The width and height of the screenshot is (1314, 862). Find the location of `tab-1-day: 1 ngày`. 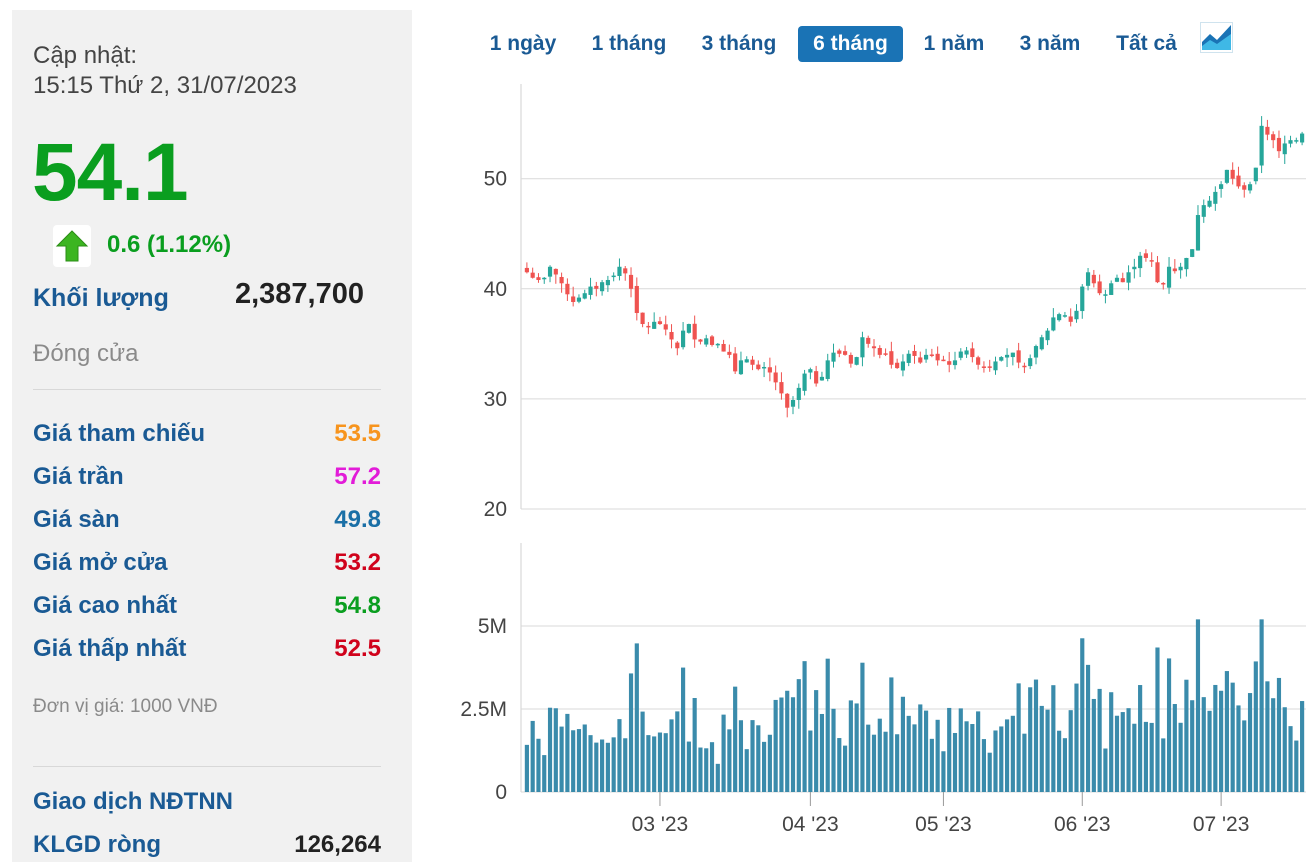

tab-1-day: 1 ngày is located at coordinates (523, 43).